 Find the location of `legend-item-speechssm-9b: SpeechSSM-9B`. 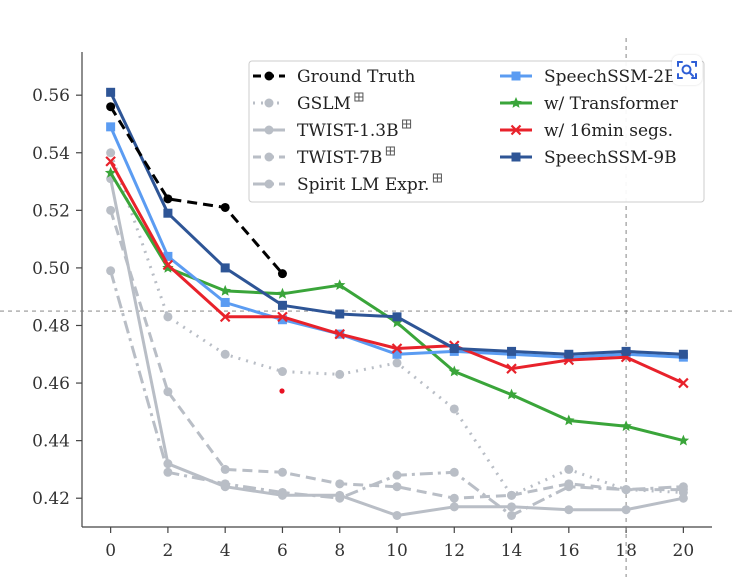

legend-item-speechssm-9b: SpeechSSM-9B is located at coordinates (588, 158).